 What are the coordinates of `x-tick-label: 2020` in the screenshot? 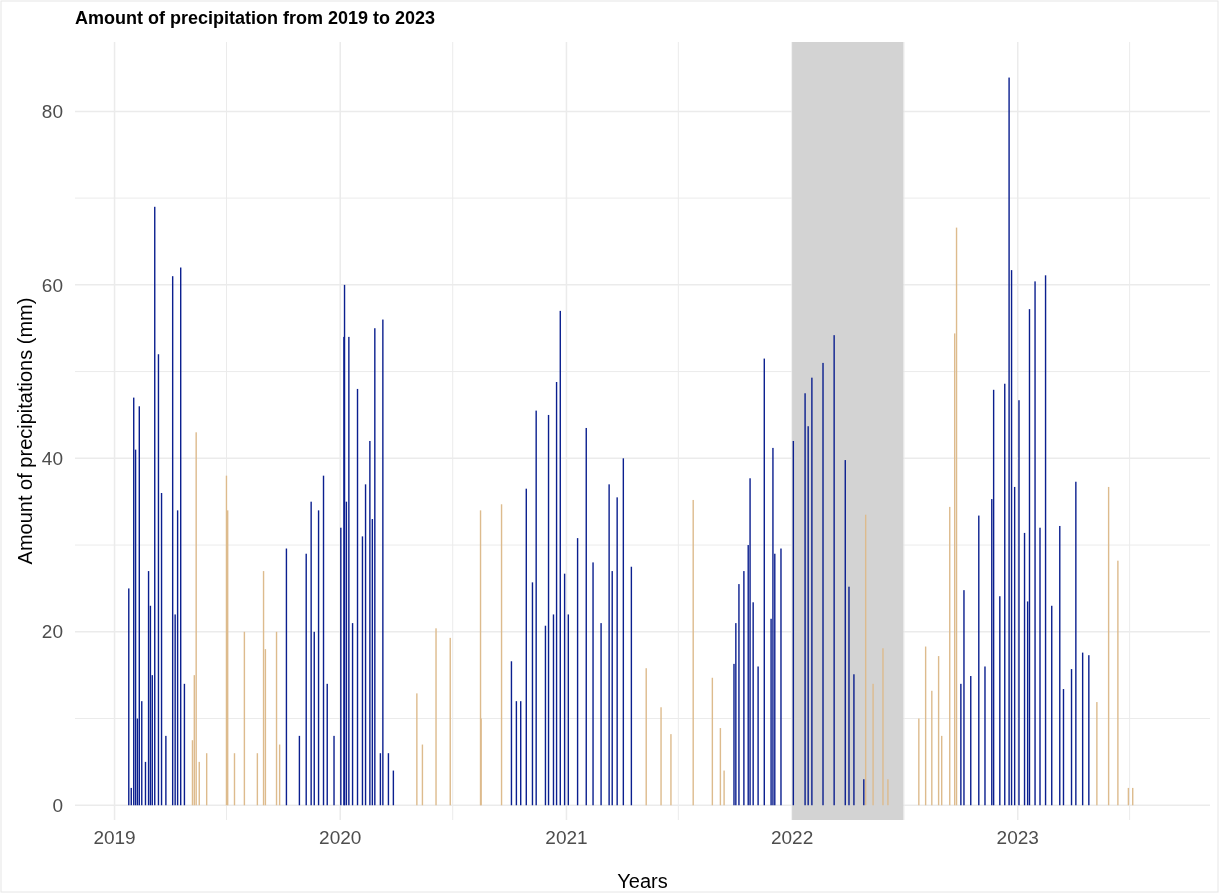 It's located at (340, 837).